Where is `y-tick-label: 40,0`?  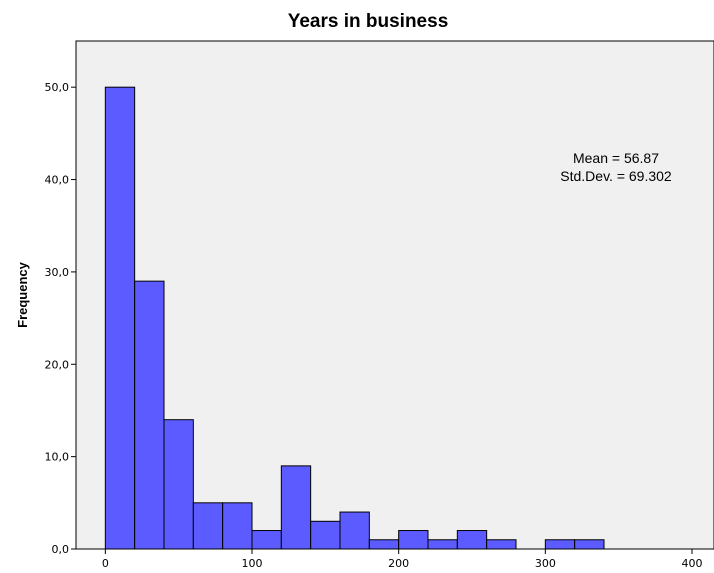 y-tick-label: 40,0 is located at coordinates (57, 180).